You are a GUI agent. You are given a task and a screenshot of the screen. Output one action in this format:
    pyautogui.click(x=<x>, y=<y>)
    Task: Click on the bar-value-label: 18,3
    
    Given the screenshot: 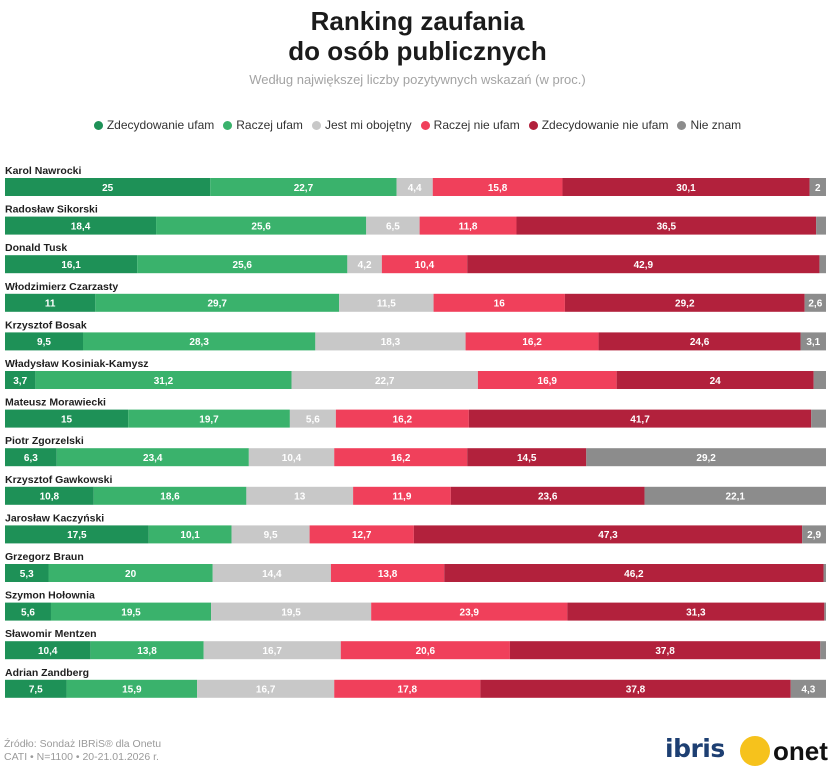 What is the action you would take?
    pyautogui.click(x=391, y=342)
    